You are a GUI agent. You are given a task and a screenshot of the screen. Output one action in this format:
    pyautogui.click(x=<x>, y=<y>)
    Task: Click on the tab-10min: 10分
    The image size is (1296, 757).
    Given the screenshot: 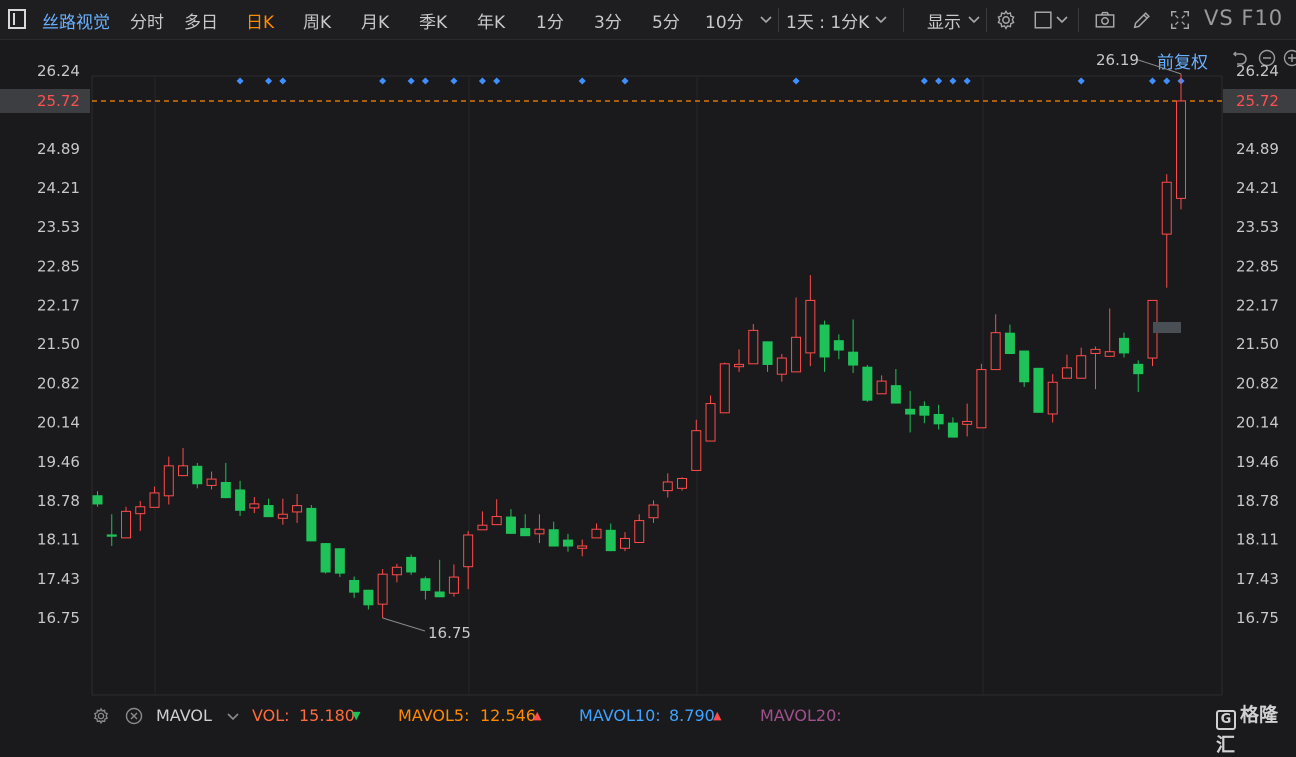 What is the action you would take?
    pyautogui.click(x=724, y=20)
    